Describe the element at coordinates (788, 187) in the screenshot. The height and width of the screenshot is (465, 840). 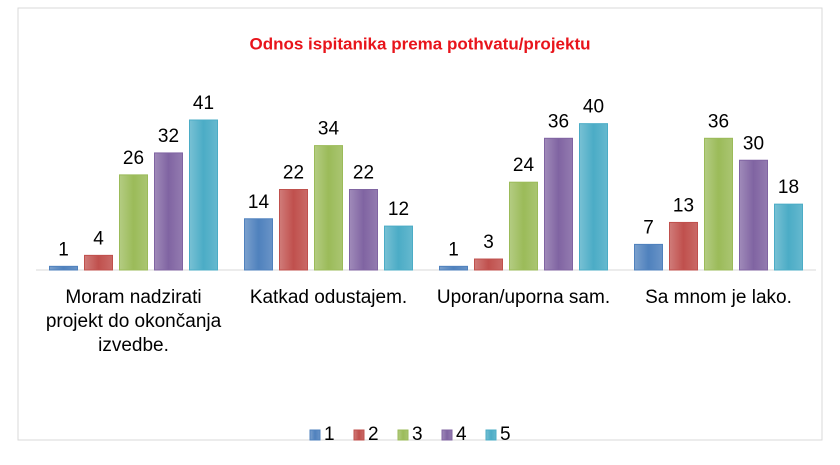
I see `data-label: 18` at that location.